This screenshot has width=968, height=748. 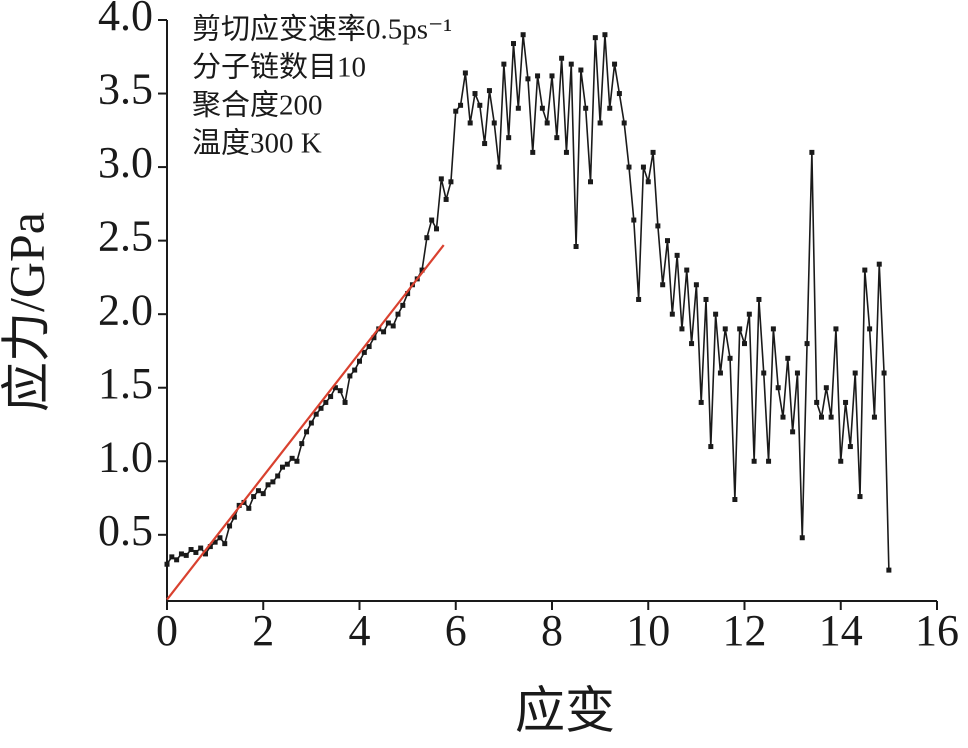 I want to click on y-tick-label: 2.0, so click(x=125, y=309).